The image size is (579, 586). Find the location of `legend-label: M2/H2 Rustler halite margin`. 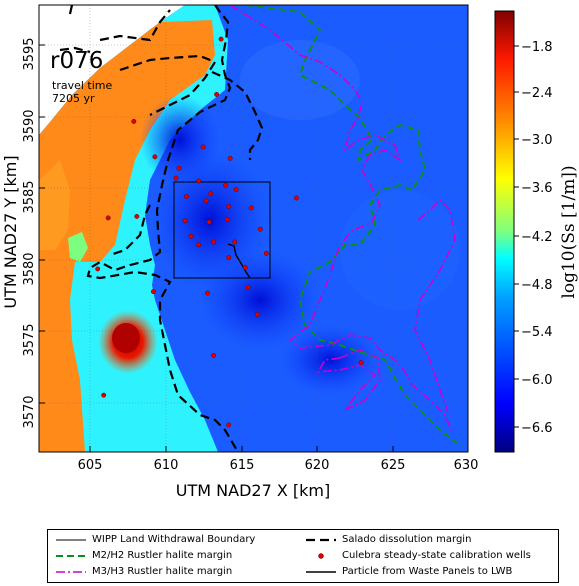

legend-label: M2/H2 Rustler halite margin is located at coordinates (162, 555).